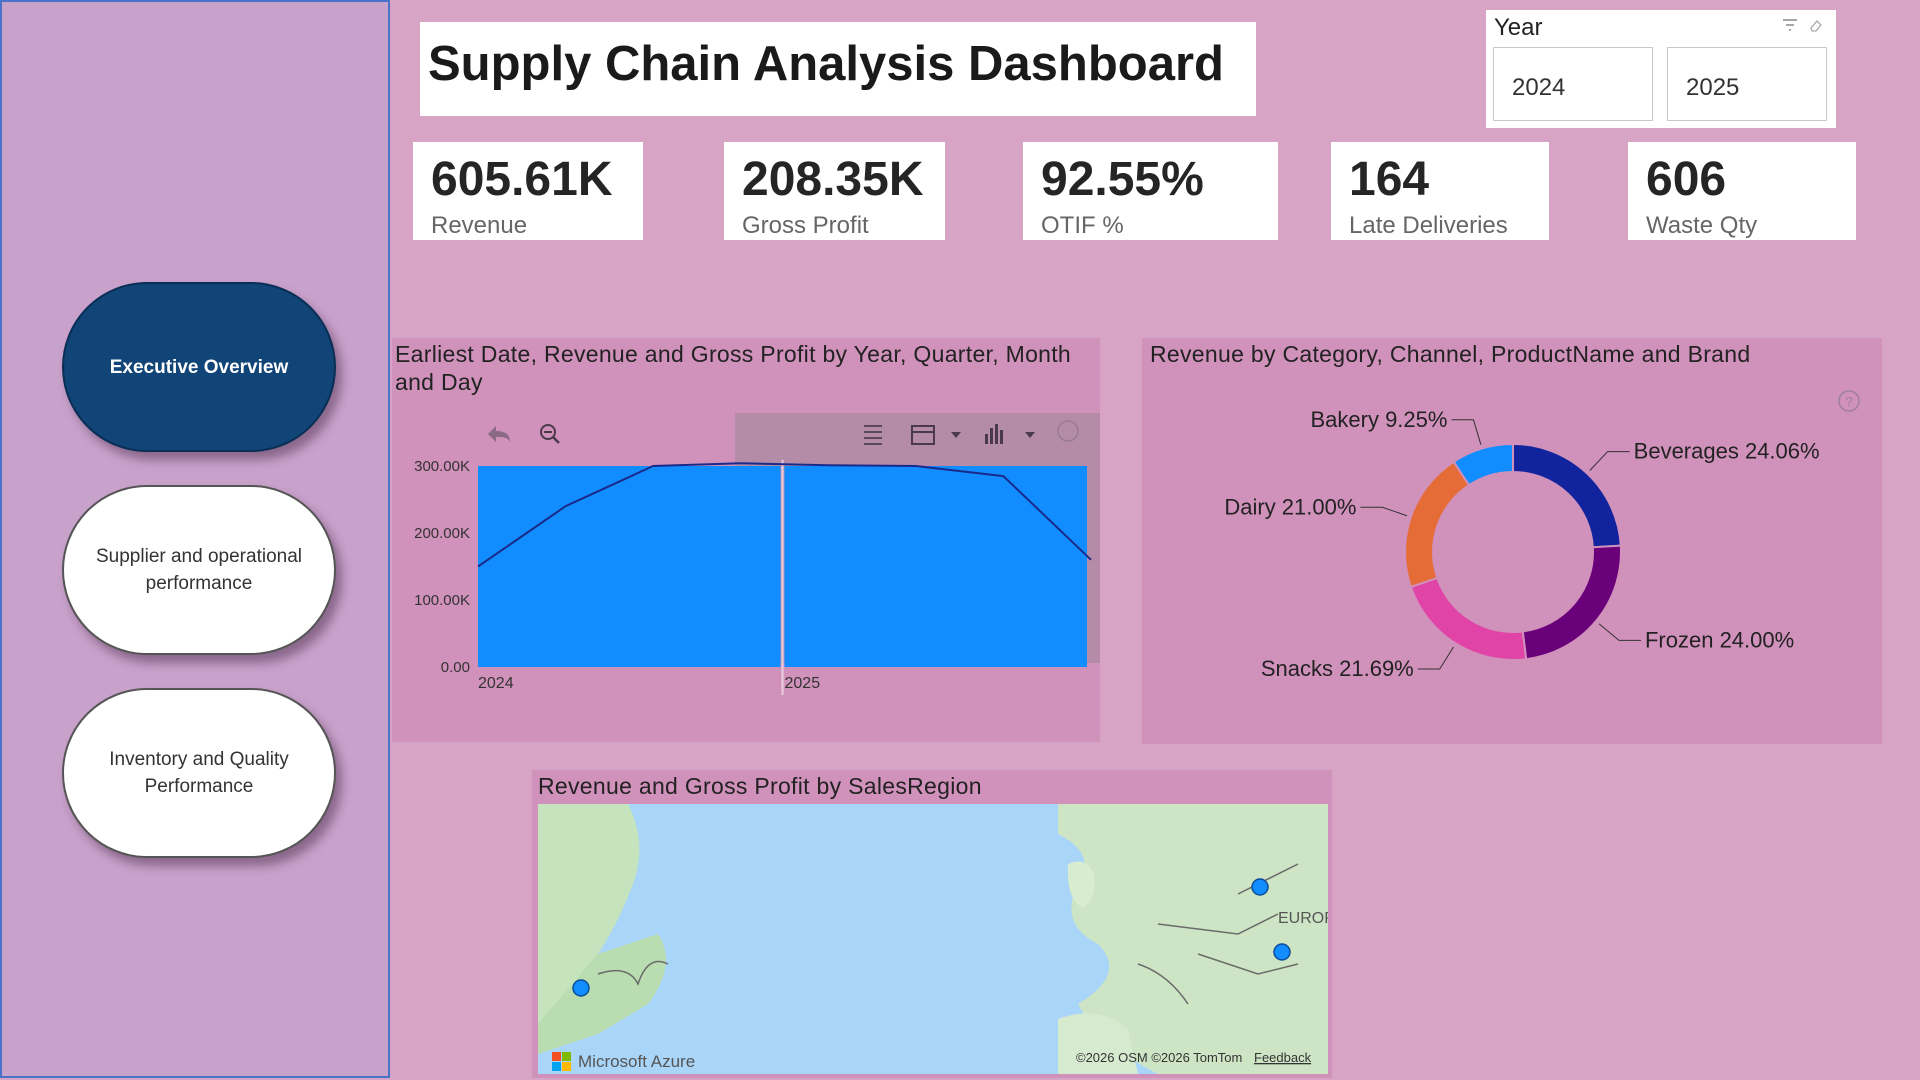 The height and width of the screenshot is (1080, 1920). Describe the element at coordinates (1727, 451) in the screenshot. I see `donut-data-label: Beverages 24.06%` at that location.